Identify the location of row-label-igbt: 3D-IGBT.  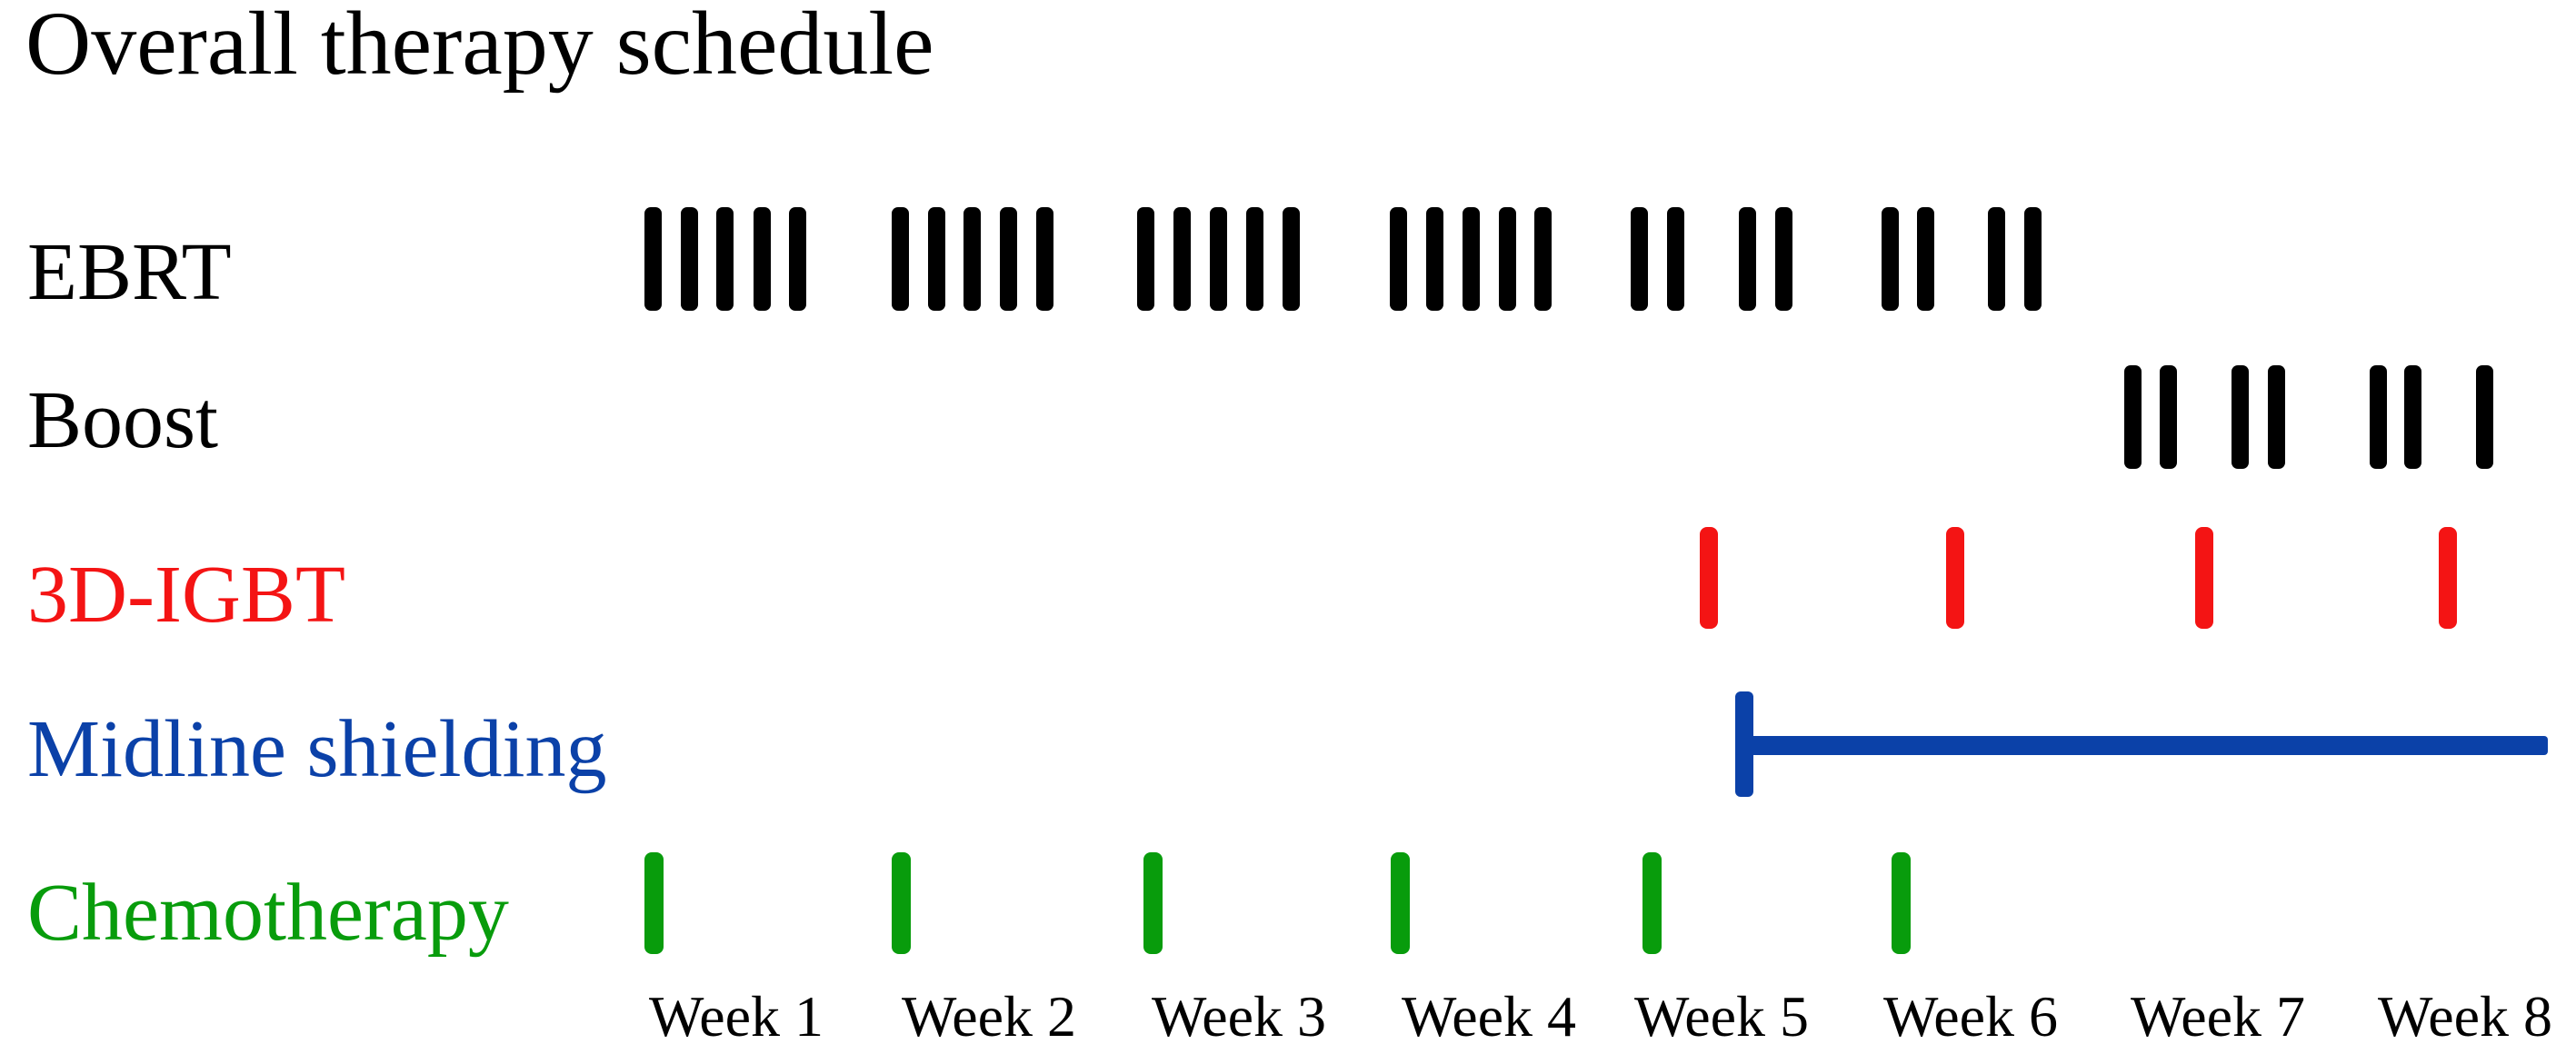
(186, 595).